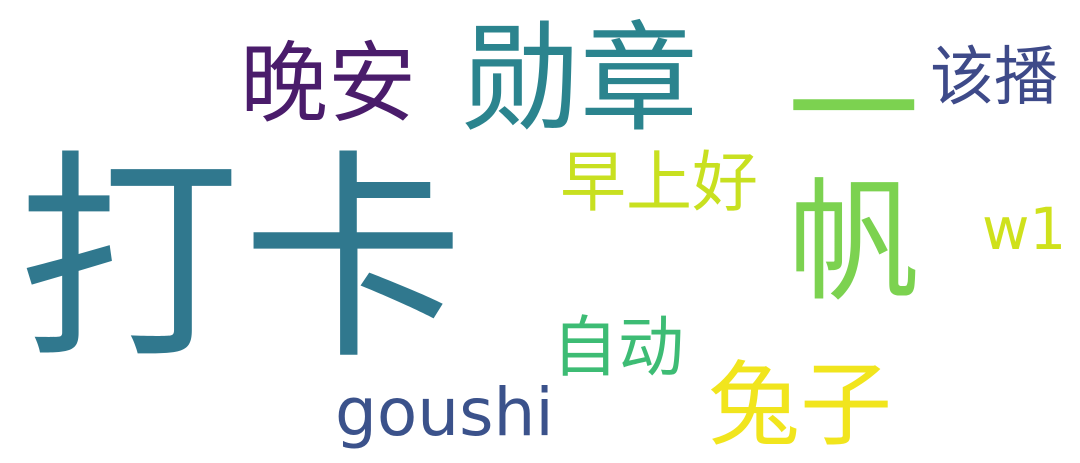  Describe the element at coordinates (842, 172) in the screenshot. I see `word-yibo: 一帆` at that location.